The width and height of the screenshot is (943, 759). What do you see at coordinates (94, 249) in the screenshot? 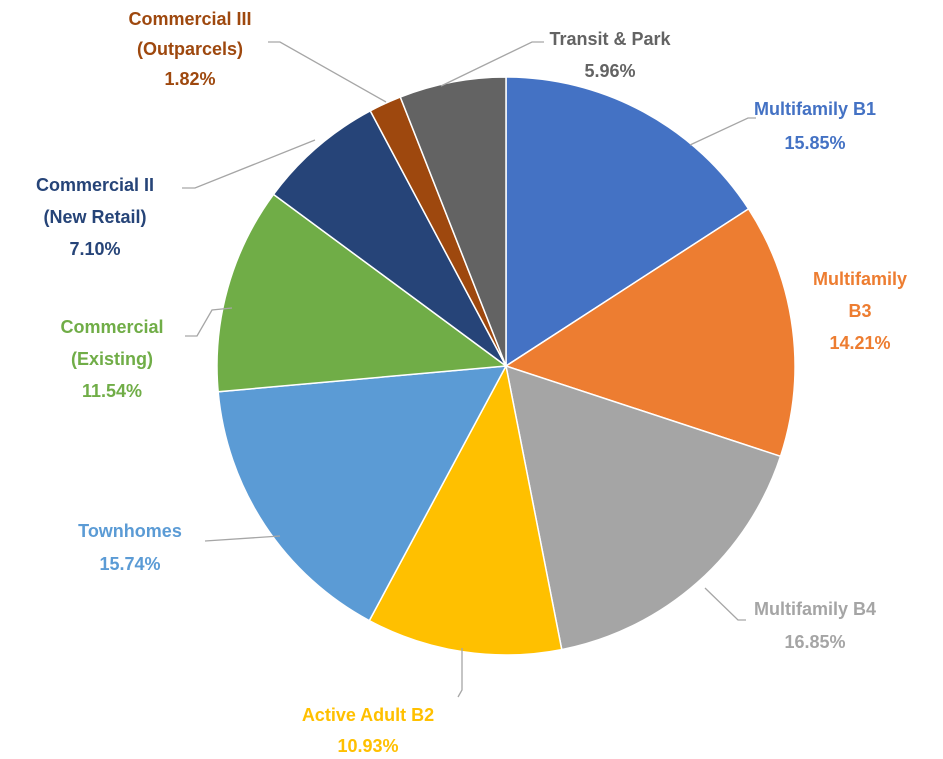
I see `value-label: 7.10%` at bounding box center [94, 249].